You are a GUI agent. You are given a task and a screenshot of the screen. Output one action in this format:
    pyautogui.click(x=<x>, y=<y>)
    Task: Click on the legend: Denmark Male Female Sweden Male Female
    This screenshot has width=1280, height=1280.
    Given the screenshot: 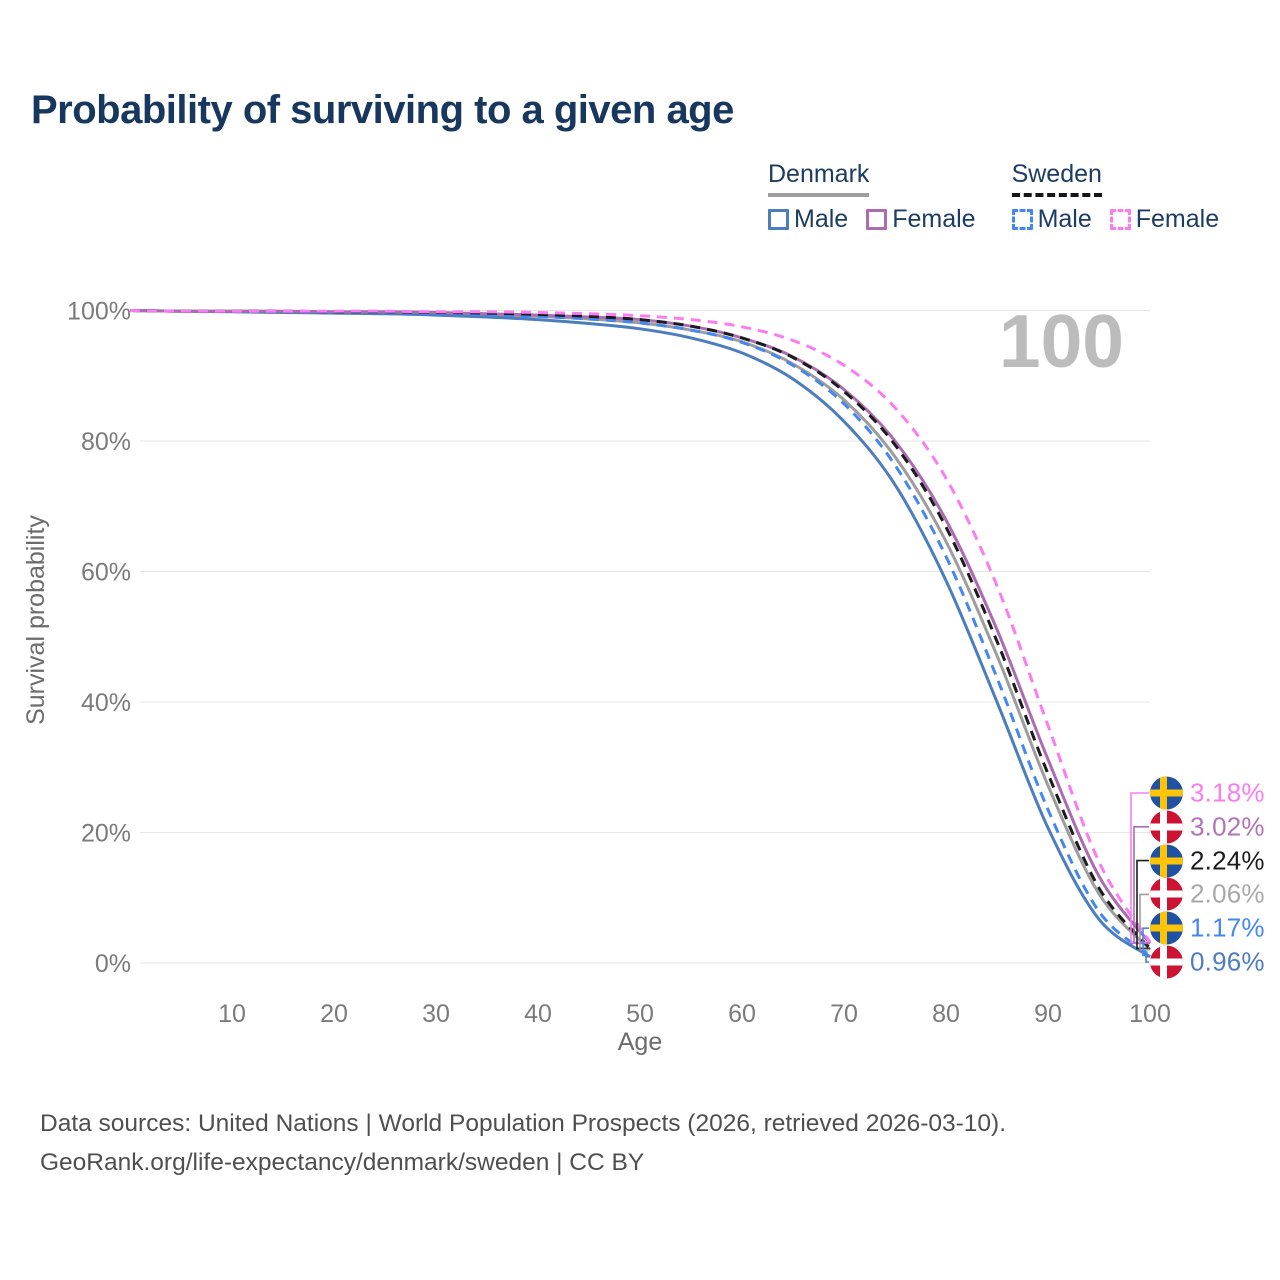 What is the action you would take?
    pyautogui.click(x=993, y=197)
    